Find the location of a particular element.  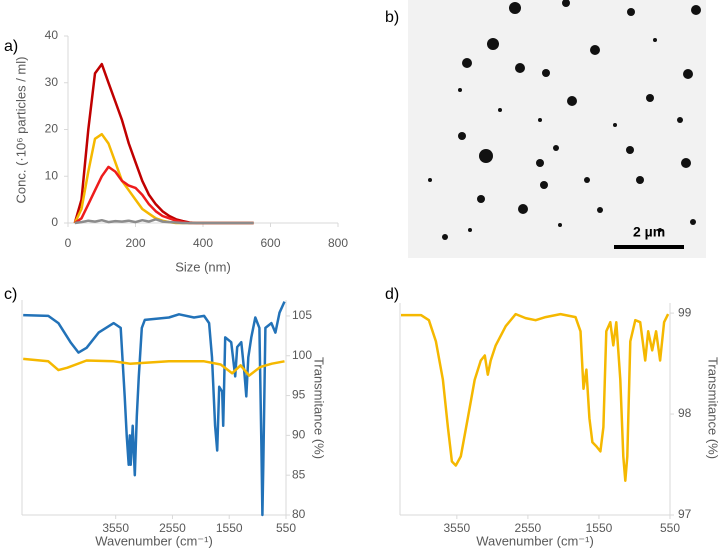

y-tick-label: 20 is located at coordinates (52, 129).